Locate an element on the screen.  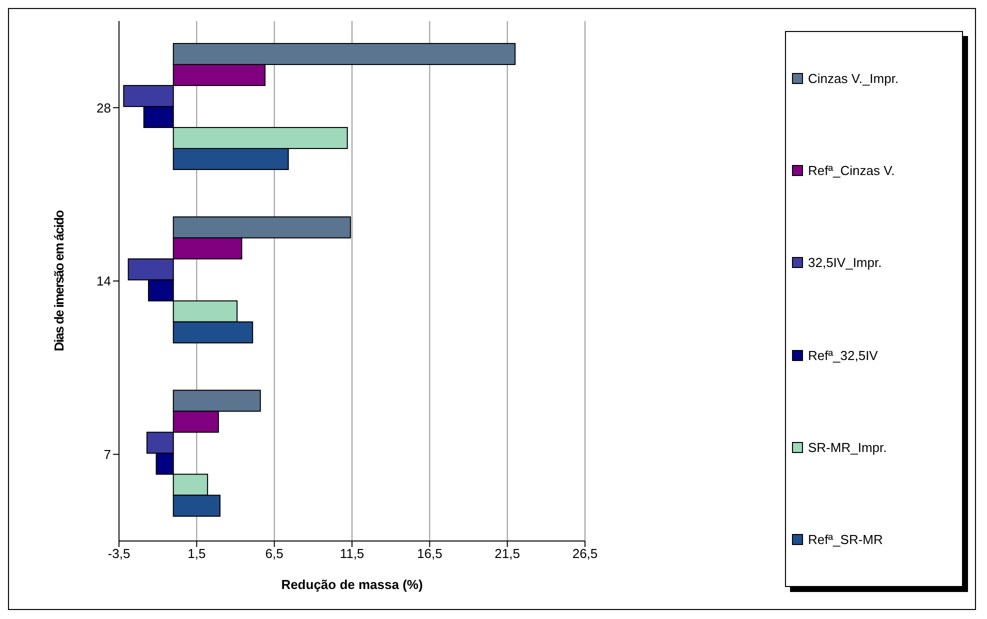
x-tick-label: 16,5 is located at coordinates (429, 554).